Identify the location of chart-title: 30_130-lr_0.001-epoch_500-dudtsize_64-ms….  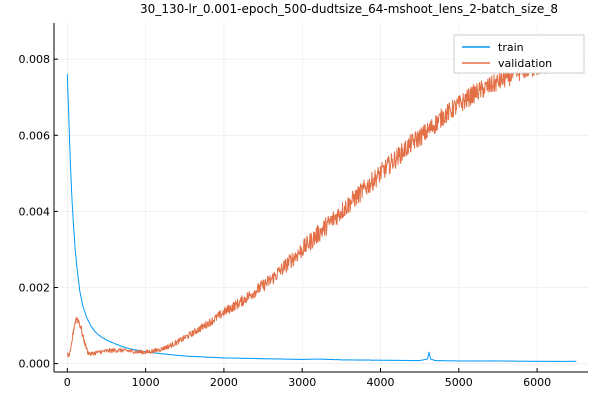
(349, 9).